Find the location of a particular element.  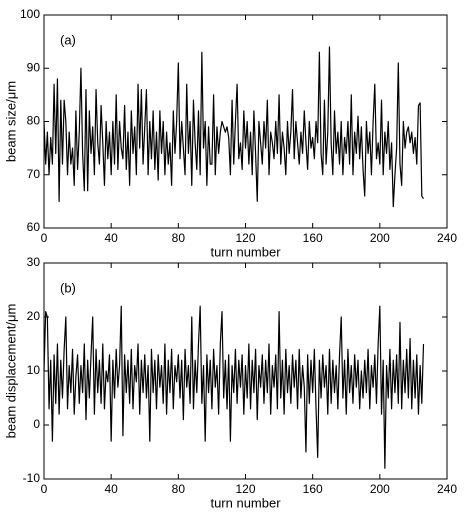

y-tick-label: 100 is located at coordinates (30, 14).